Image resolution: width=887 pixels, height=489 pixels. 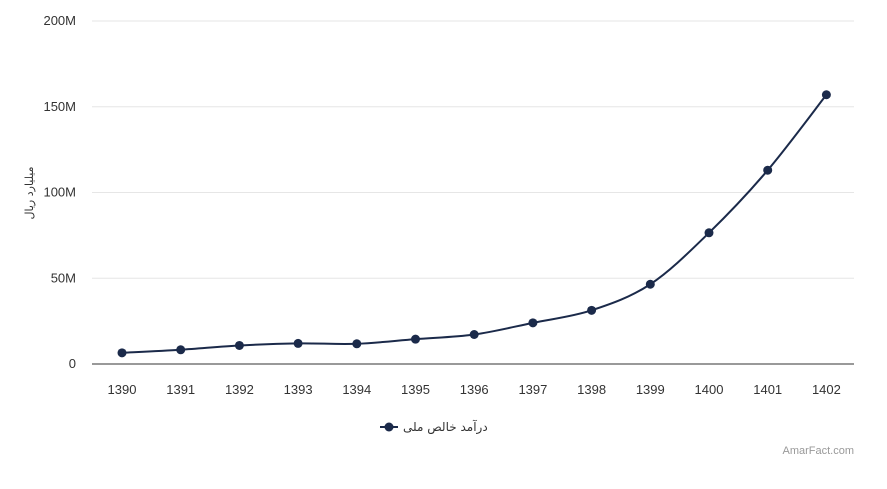 I want to click on x-tick-label: 1401, so click(x=767, y=389).